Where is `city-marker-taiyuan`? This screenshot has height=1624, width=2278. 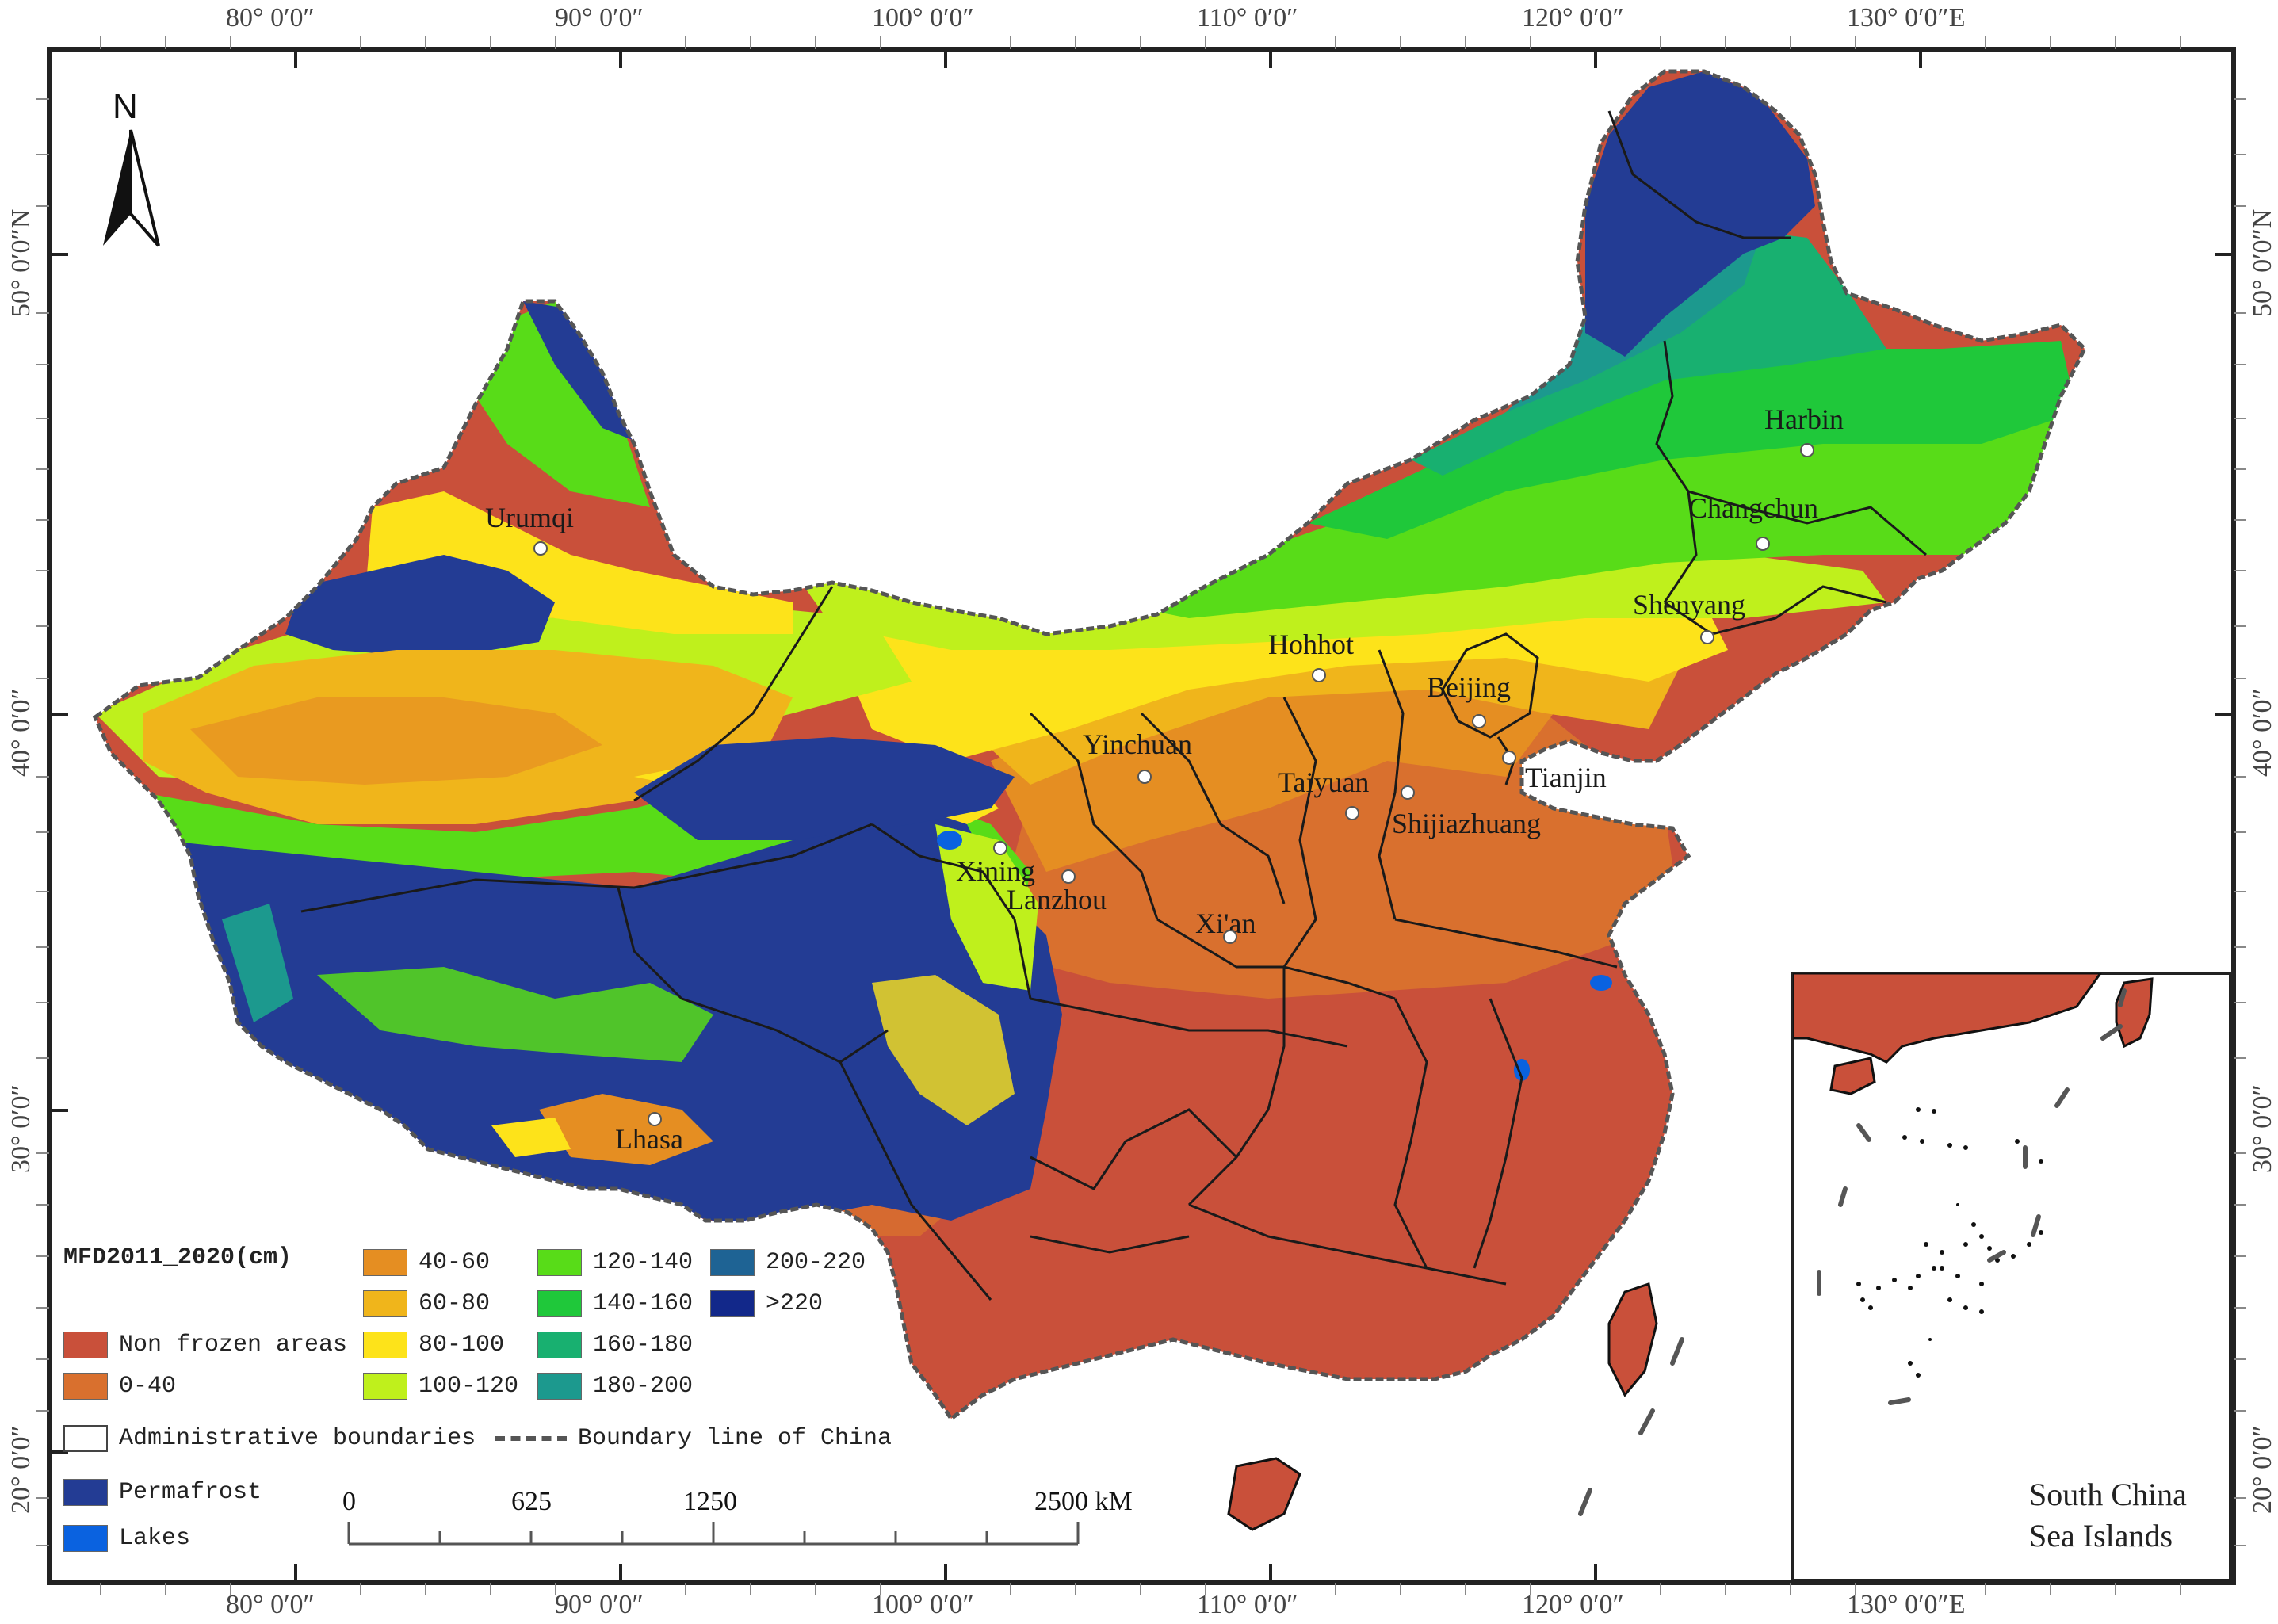 city-marker-taiyuan is located at coordinates (1352, 813).